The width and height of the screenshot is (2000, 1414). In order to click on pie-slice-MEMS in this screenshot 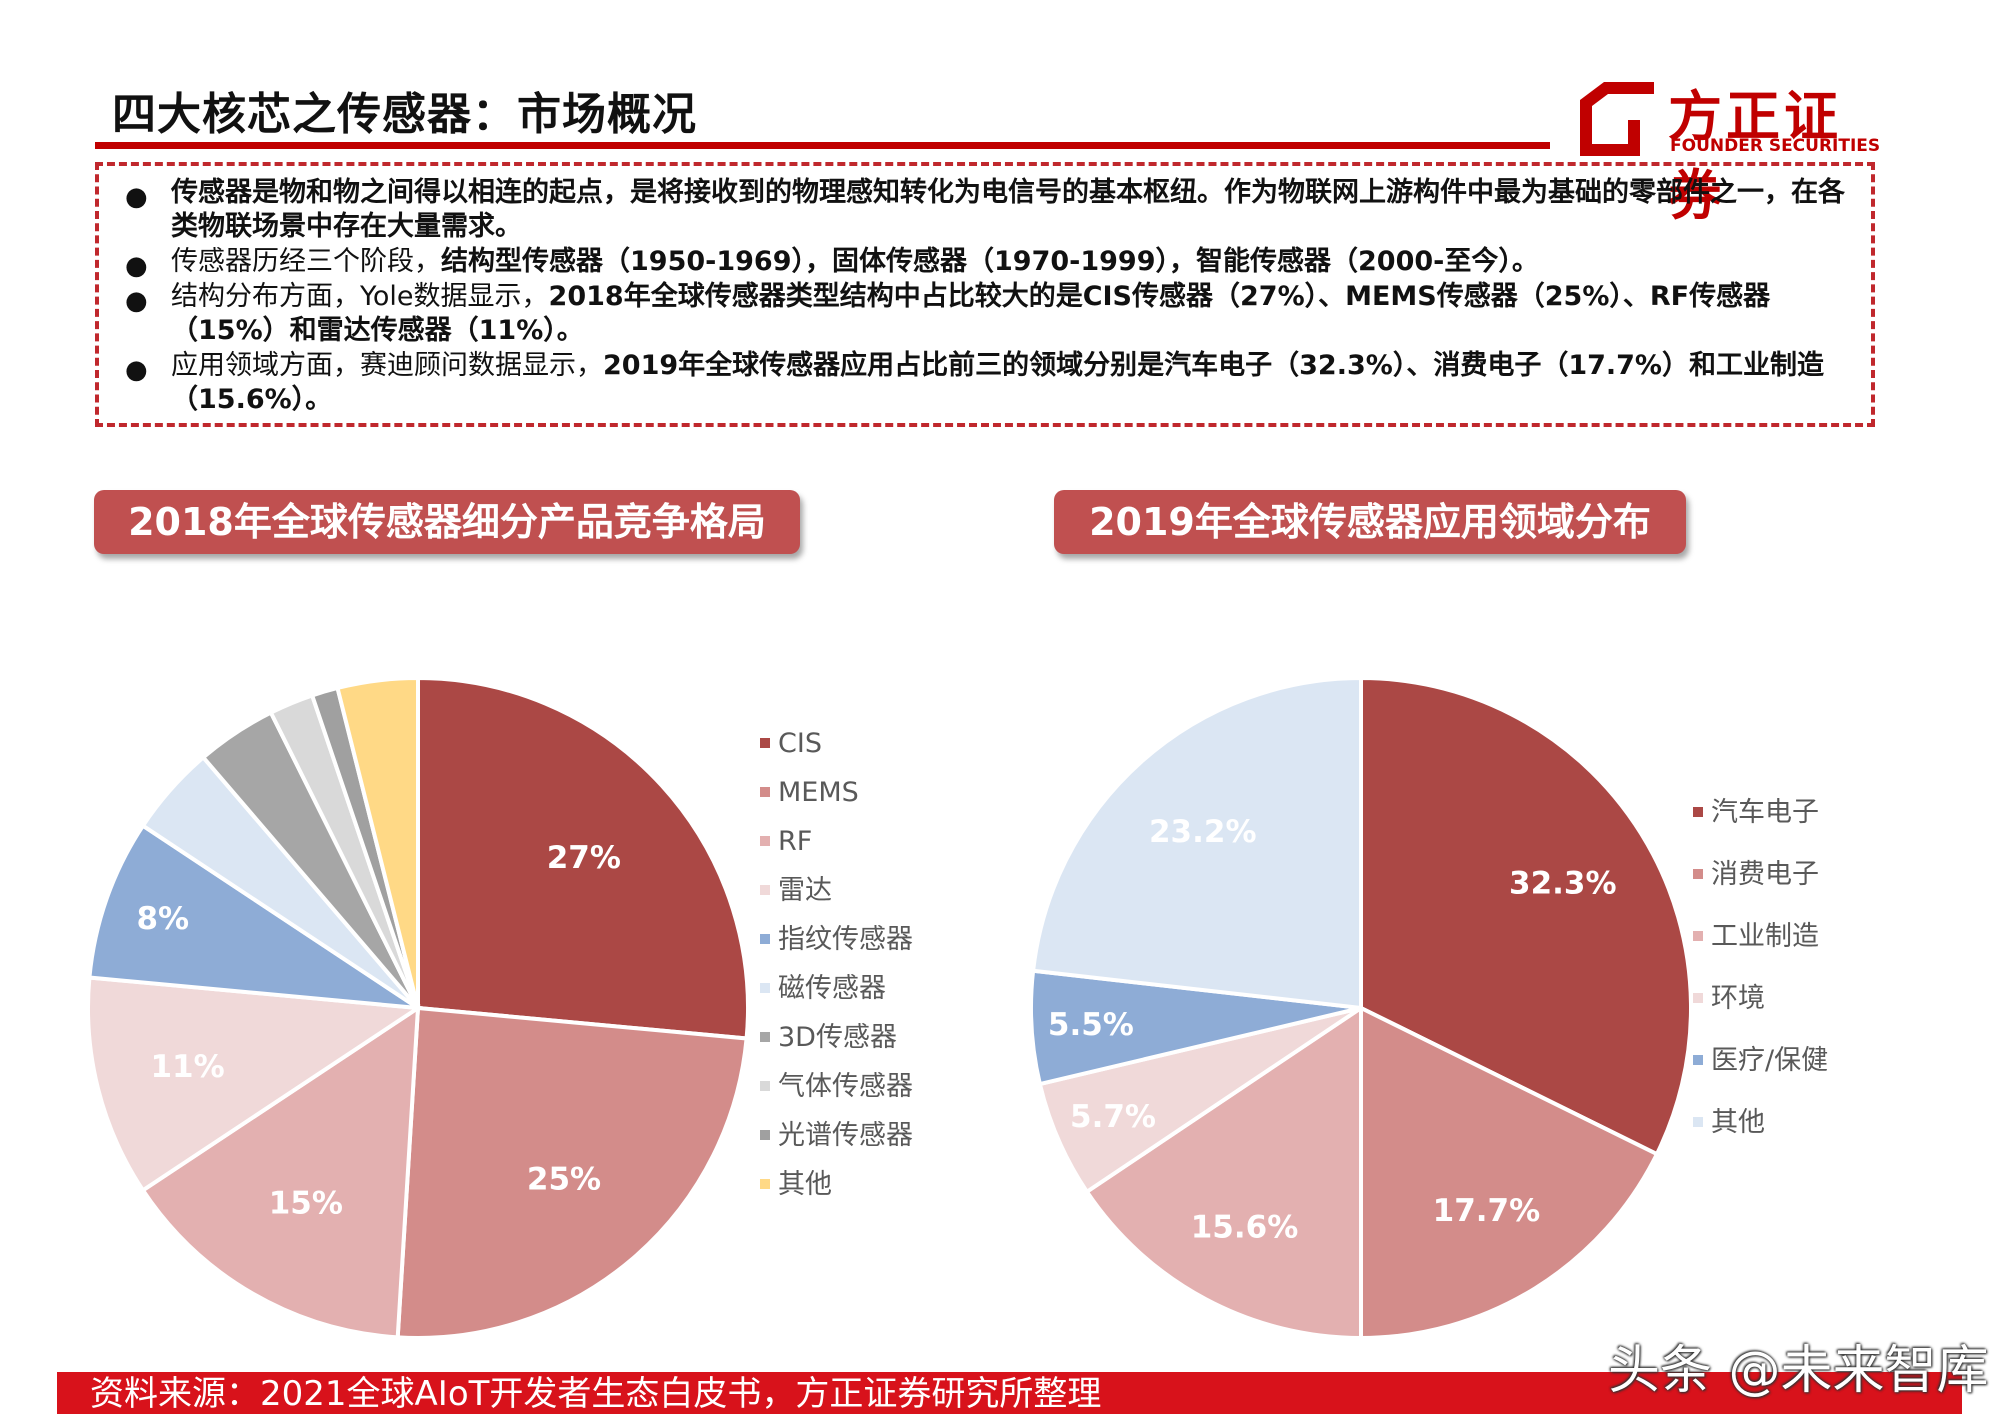, I will do `click(572, 1172)`.